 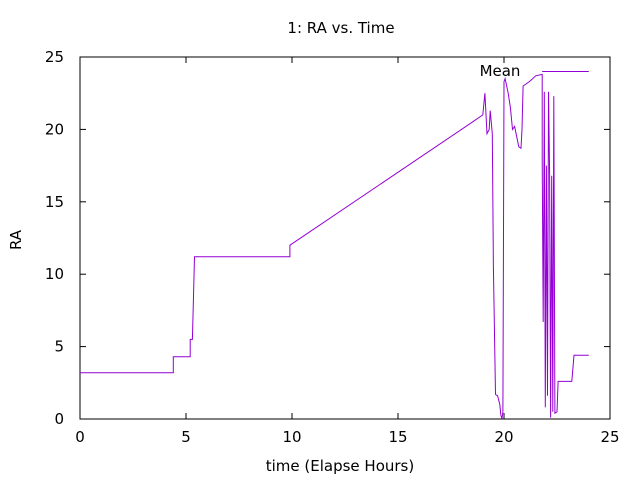 I want to click on y-tick-label: 5, so click(x=59, y=347).